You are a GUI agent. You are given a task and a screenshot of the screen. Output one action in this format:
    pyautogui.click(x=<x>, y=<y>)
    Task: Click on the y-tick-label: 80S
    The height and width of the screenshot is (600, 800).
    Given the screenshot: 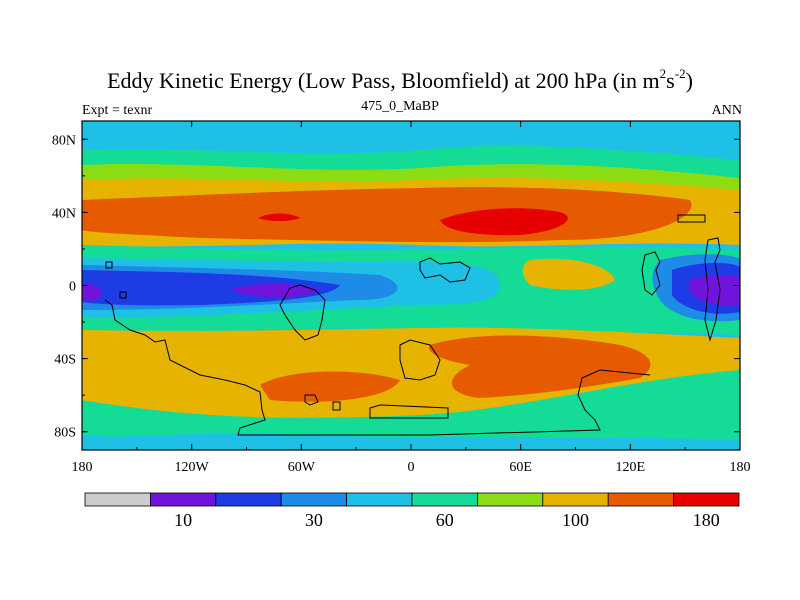 What is the action you would take?
    pyautogui.click(x=65, y=433)
    